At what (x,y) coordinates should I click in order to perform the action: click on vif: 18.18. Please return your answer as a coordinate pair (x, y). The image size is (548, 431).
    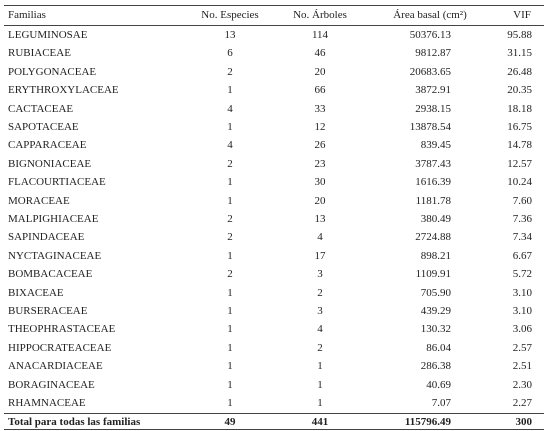
    Looking at the image, I should click on (519, 108).